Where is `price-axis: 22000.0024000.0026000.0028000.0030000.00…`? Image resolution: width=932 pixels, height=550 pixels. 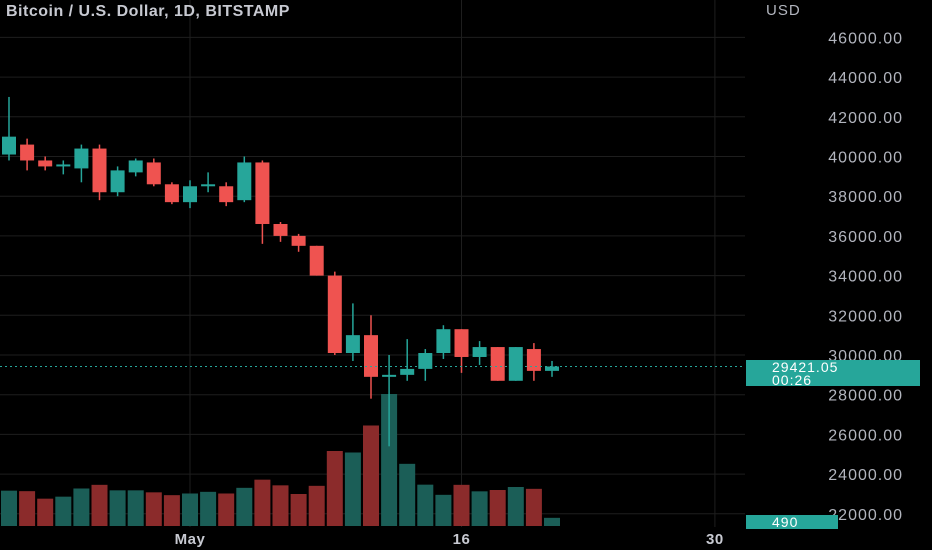 price-axis: 22000.0024000.0026000.0028000.0030000.00… is located at coordinates (865, 276).